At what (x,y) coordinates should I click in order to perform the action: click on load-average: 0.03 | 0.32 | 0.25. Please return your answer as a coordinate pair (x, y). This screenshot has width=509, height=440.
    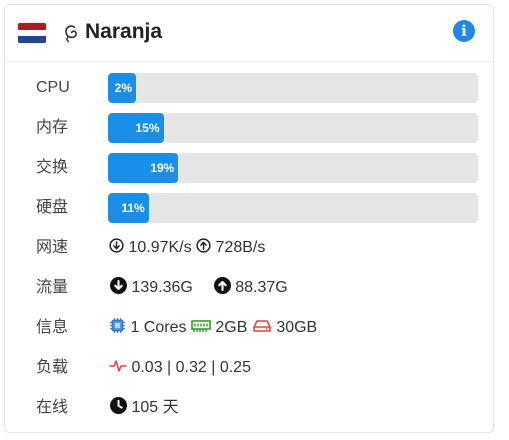
    Looking at the image, I should click on (191, 367).